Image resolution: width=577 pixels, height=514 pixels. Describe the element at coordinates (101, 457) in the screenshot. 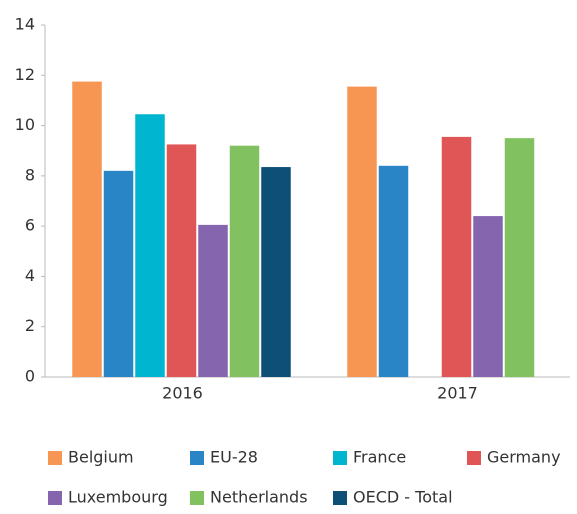

I see `legend-label: Belgium` at that location.